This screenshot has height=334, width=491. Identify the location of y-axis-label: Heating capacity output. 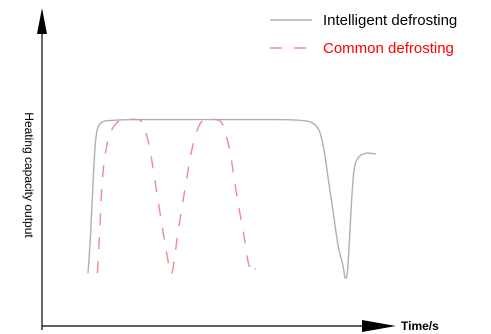
(29, 175).